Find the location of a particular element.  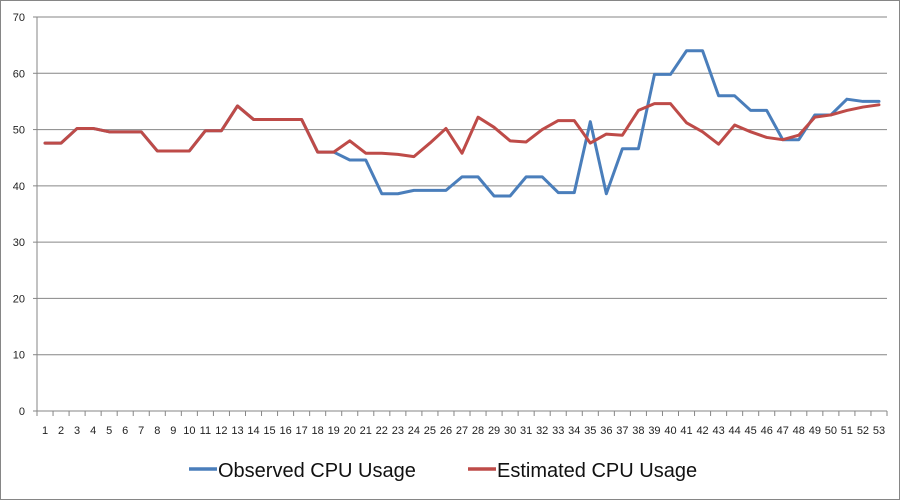

x-tick-label-36: 36 is located at coordinates (606, 431).